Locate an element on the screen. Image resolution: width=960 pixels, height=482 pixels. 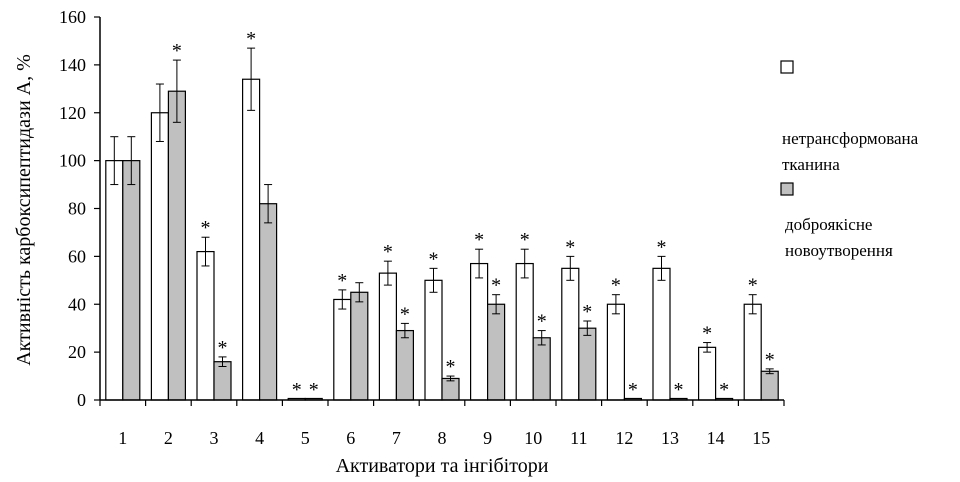
x-tick-label: 15 is located at coordinates (761, 438).